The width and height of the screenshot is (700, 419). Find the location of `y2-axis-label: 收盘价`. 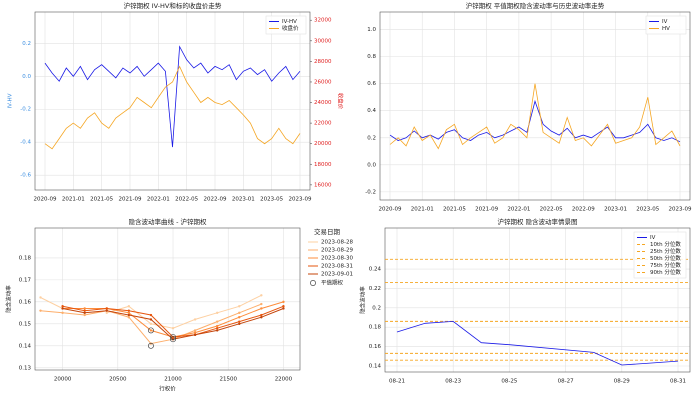

y2-axis-label: 收盘价 is located at coordinates (341, 101).